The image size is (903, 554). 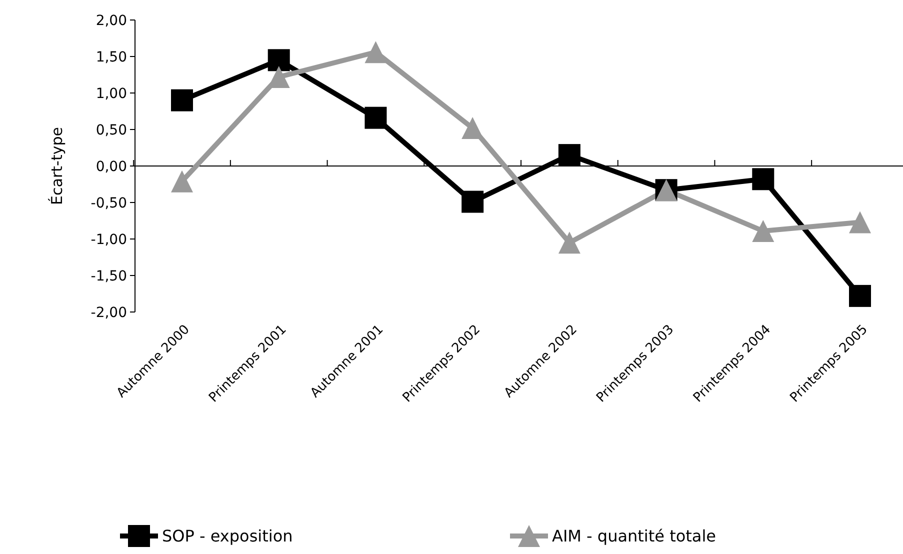 I want to click on y-tick-label: -1,00, so click(x=108, y=240).